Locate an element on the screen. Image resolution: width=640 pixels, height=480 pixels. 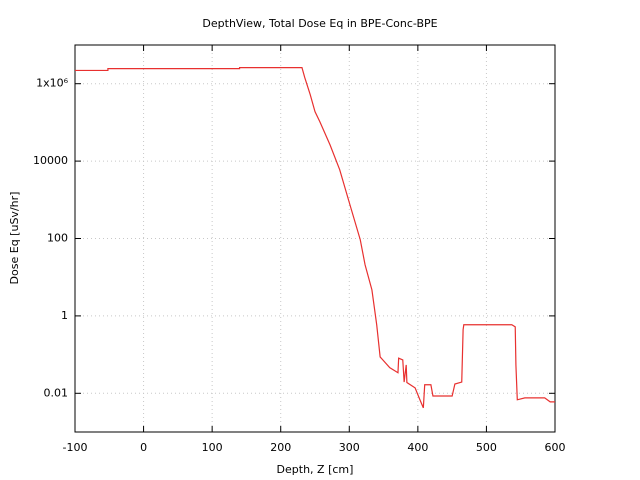
y-tick-label: 100 is located at coordinates (57, 238).